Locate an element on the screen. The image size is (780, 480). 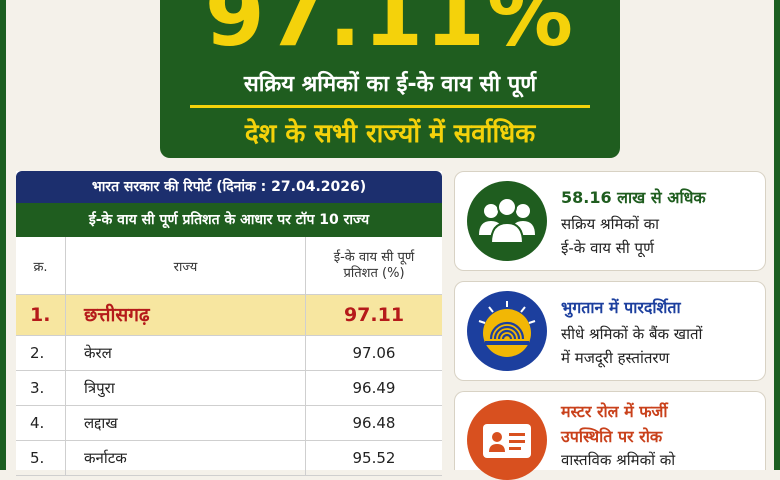
row-percentage: 97.06 is located at coordinates (374, 353).